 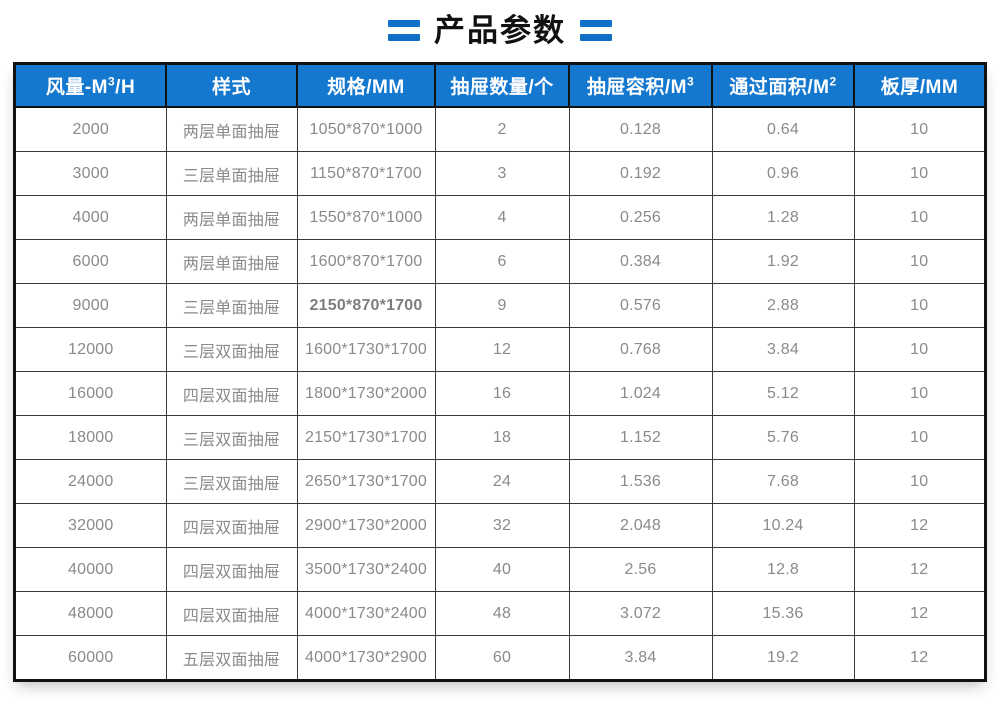 I want to click on cell-volume: 2.56, so click(x=640, y=569).